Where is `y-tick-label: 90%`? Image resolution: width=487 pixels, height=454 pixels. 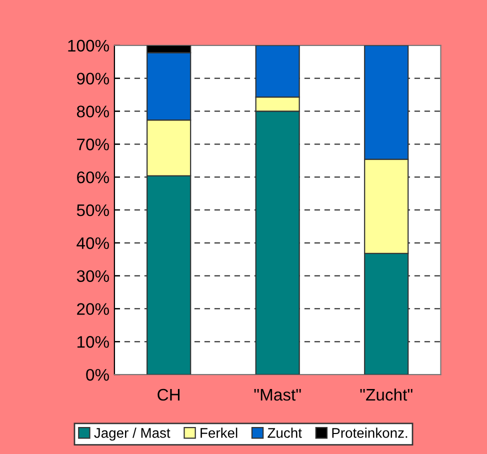
y-tick-label: 90% is located at coordinates (93, 78).